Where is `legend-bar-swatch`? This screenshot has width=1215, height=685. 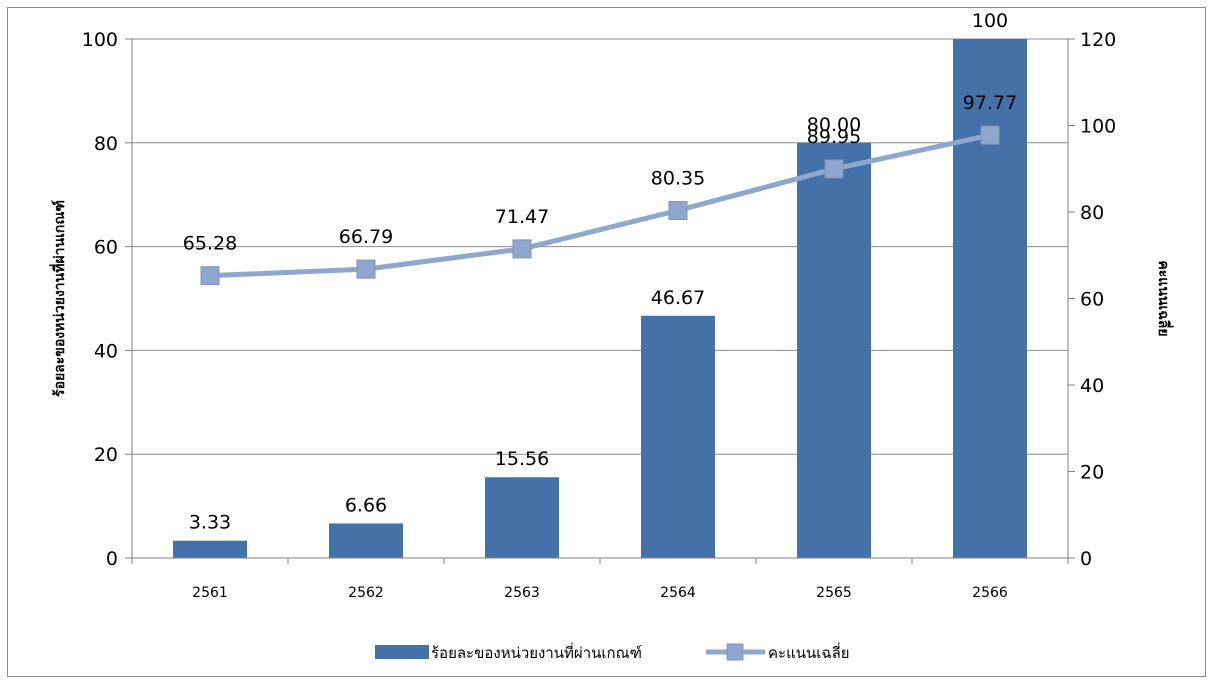
legend-bar-swatch is located at coordinates (402, 652).